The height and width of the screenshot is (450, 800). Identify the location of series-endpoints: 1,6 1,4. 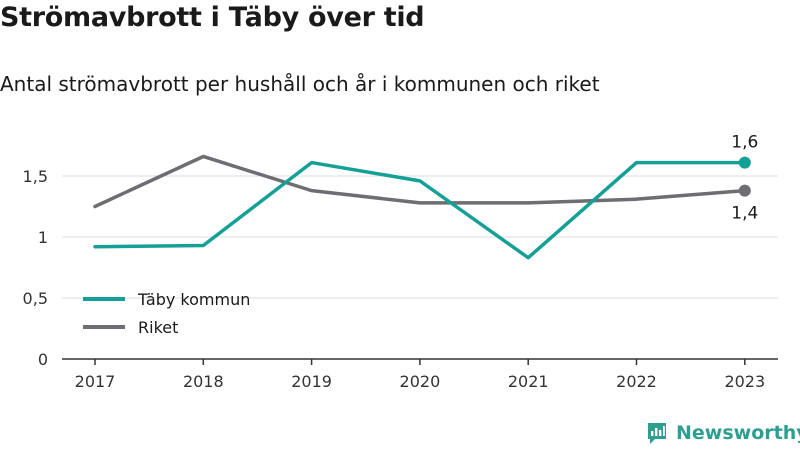
(744, 178).